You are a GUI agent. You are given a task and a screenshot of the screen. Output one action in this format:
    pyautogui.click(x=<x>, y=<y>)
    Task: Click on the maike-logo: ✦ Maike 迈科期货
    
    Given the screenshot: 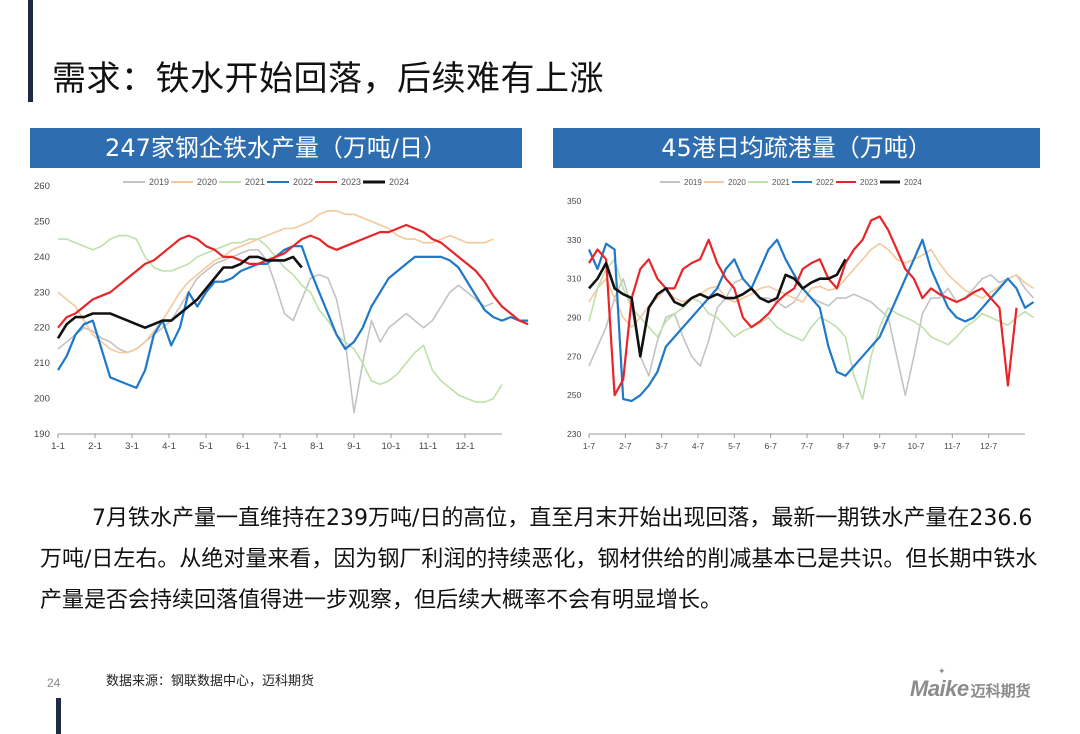 What is the action you would take?
    pyautogui.click(x=990, y=684)
    